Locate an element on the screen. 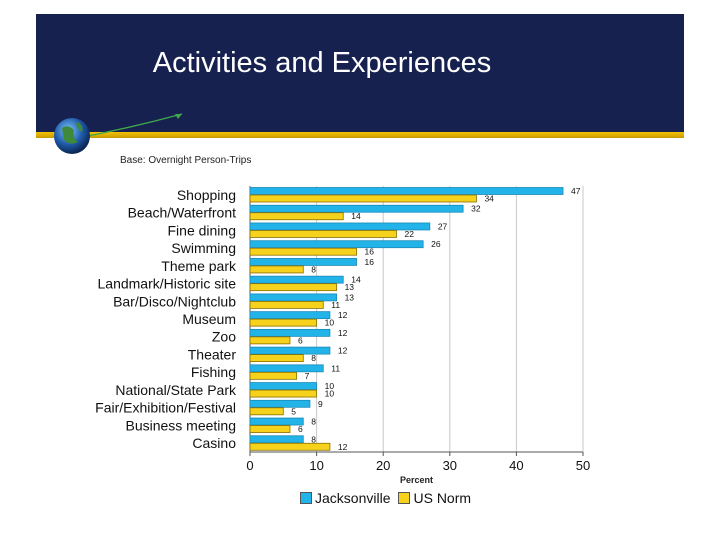 The image size is (720, 540). legend-item-us-norm: US Norm is located at coordinates (434, 498).